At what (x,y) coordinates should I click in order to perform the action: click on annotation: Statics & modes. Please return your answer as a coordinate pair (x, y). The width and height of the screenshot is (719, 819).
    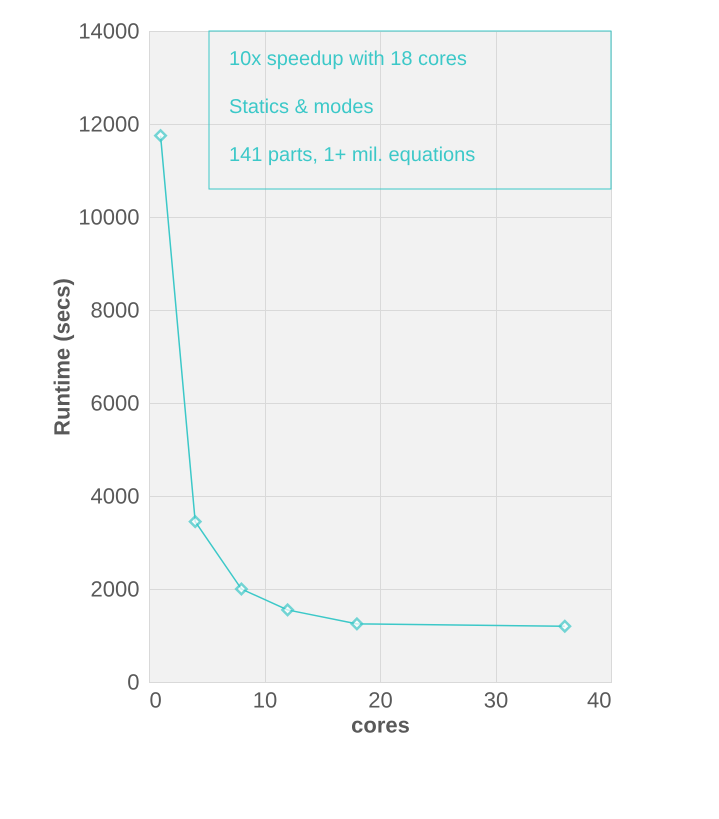
    Looking at the image, I should click on (301, 107).